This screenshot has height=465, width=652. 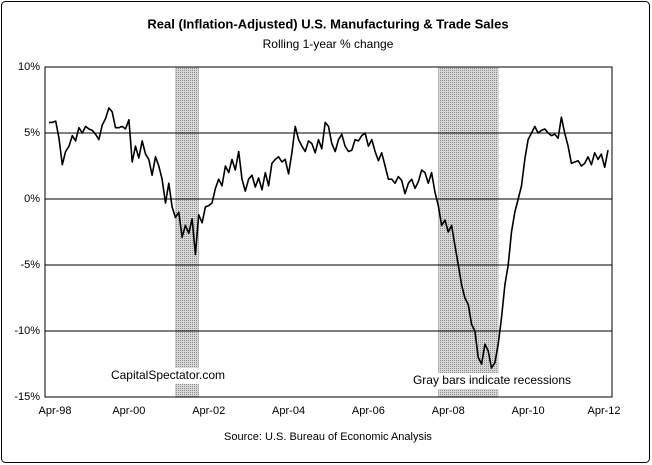 I want to click on x-tick-label: Apr-06, so click(x=368, y=411).